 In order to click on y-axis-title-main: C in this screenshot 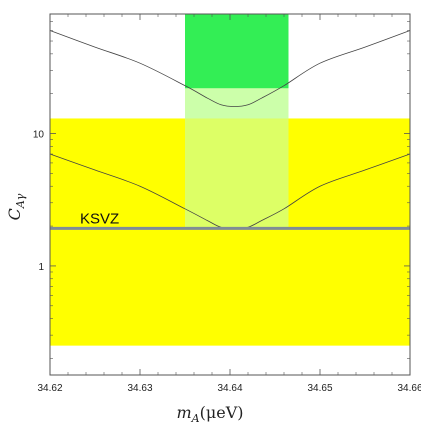, I will do `click(14, 214)`.